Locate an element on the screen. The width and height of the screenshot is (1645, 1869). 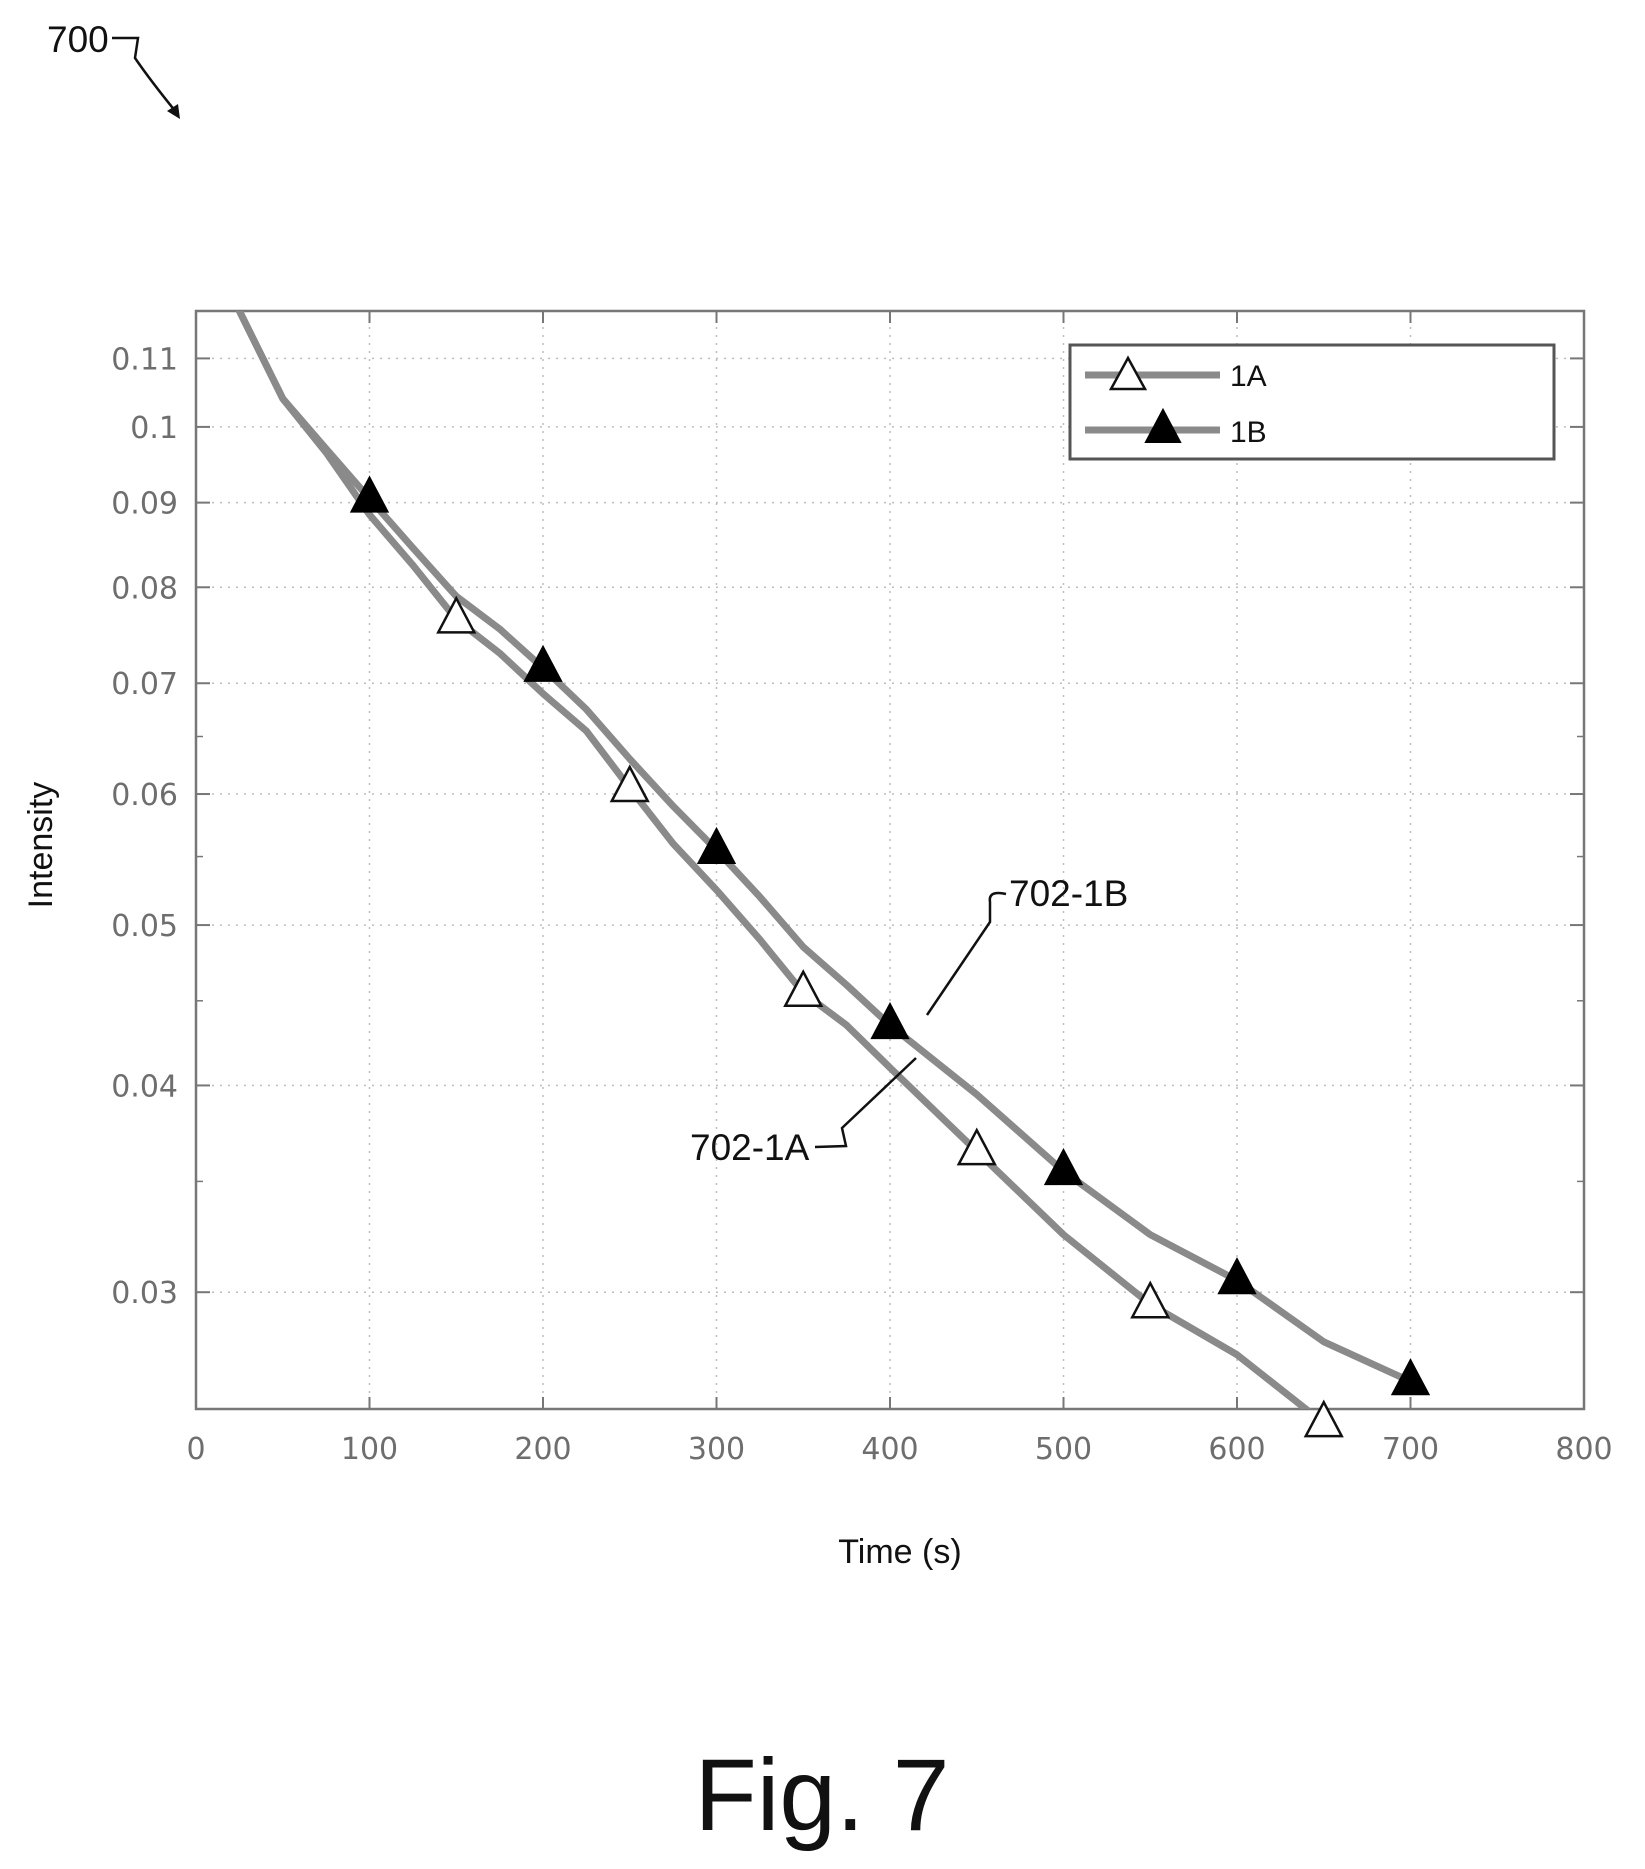
x-tick-label: 600 is located at coordinates (1236, 1449).